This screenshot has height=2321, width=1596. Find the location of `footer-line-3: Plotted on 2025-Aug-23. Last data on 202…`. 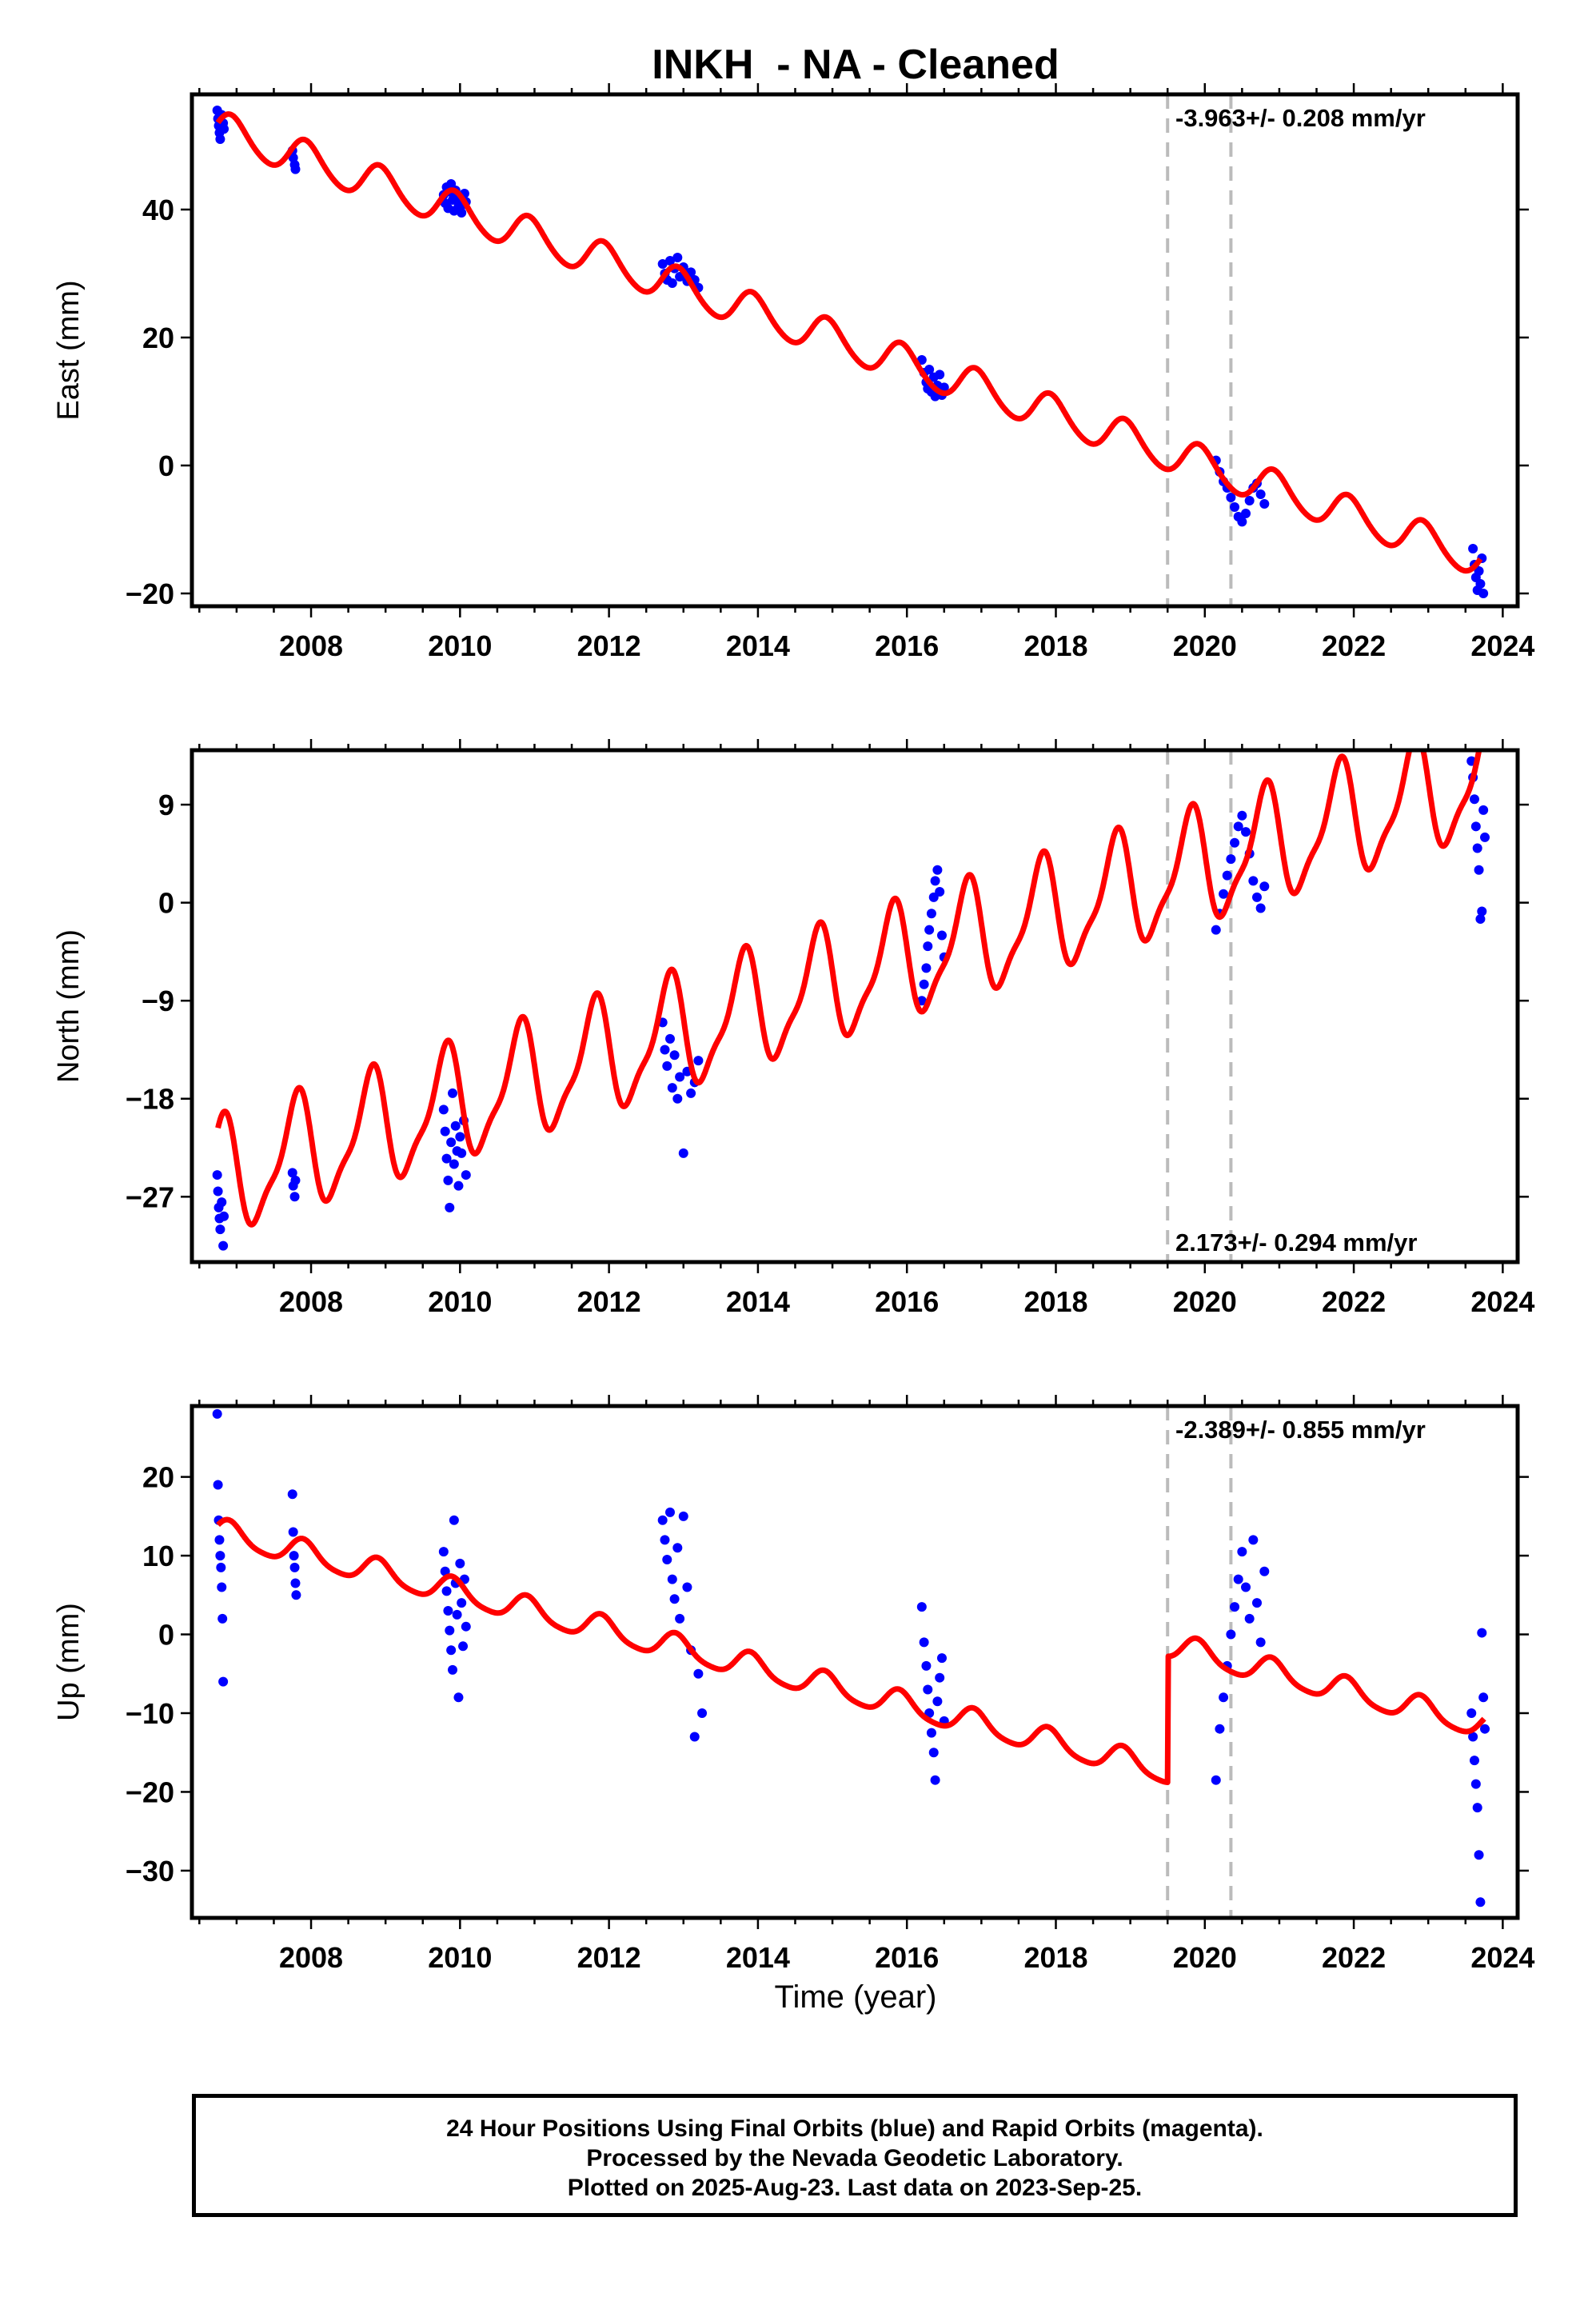

footer-line-3: Plotted on 2025-Aug-23. Last data on 202… is located at coordinates (855, 2188).